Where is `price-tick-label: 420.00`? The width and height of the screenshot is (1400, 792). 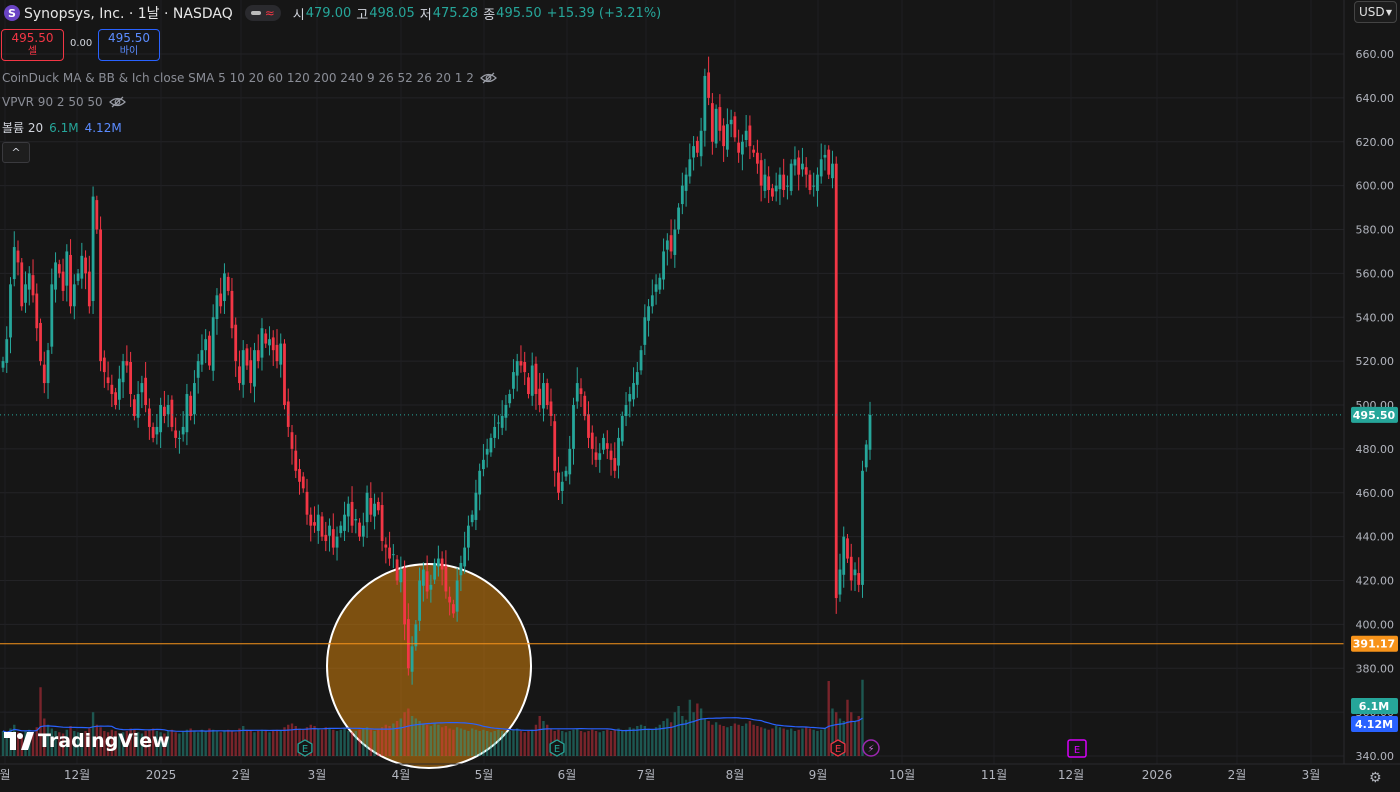
price-tick-label: 420.00 is located at coordinates (1375, 581).